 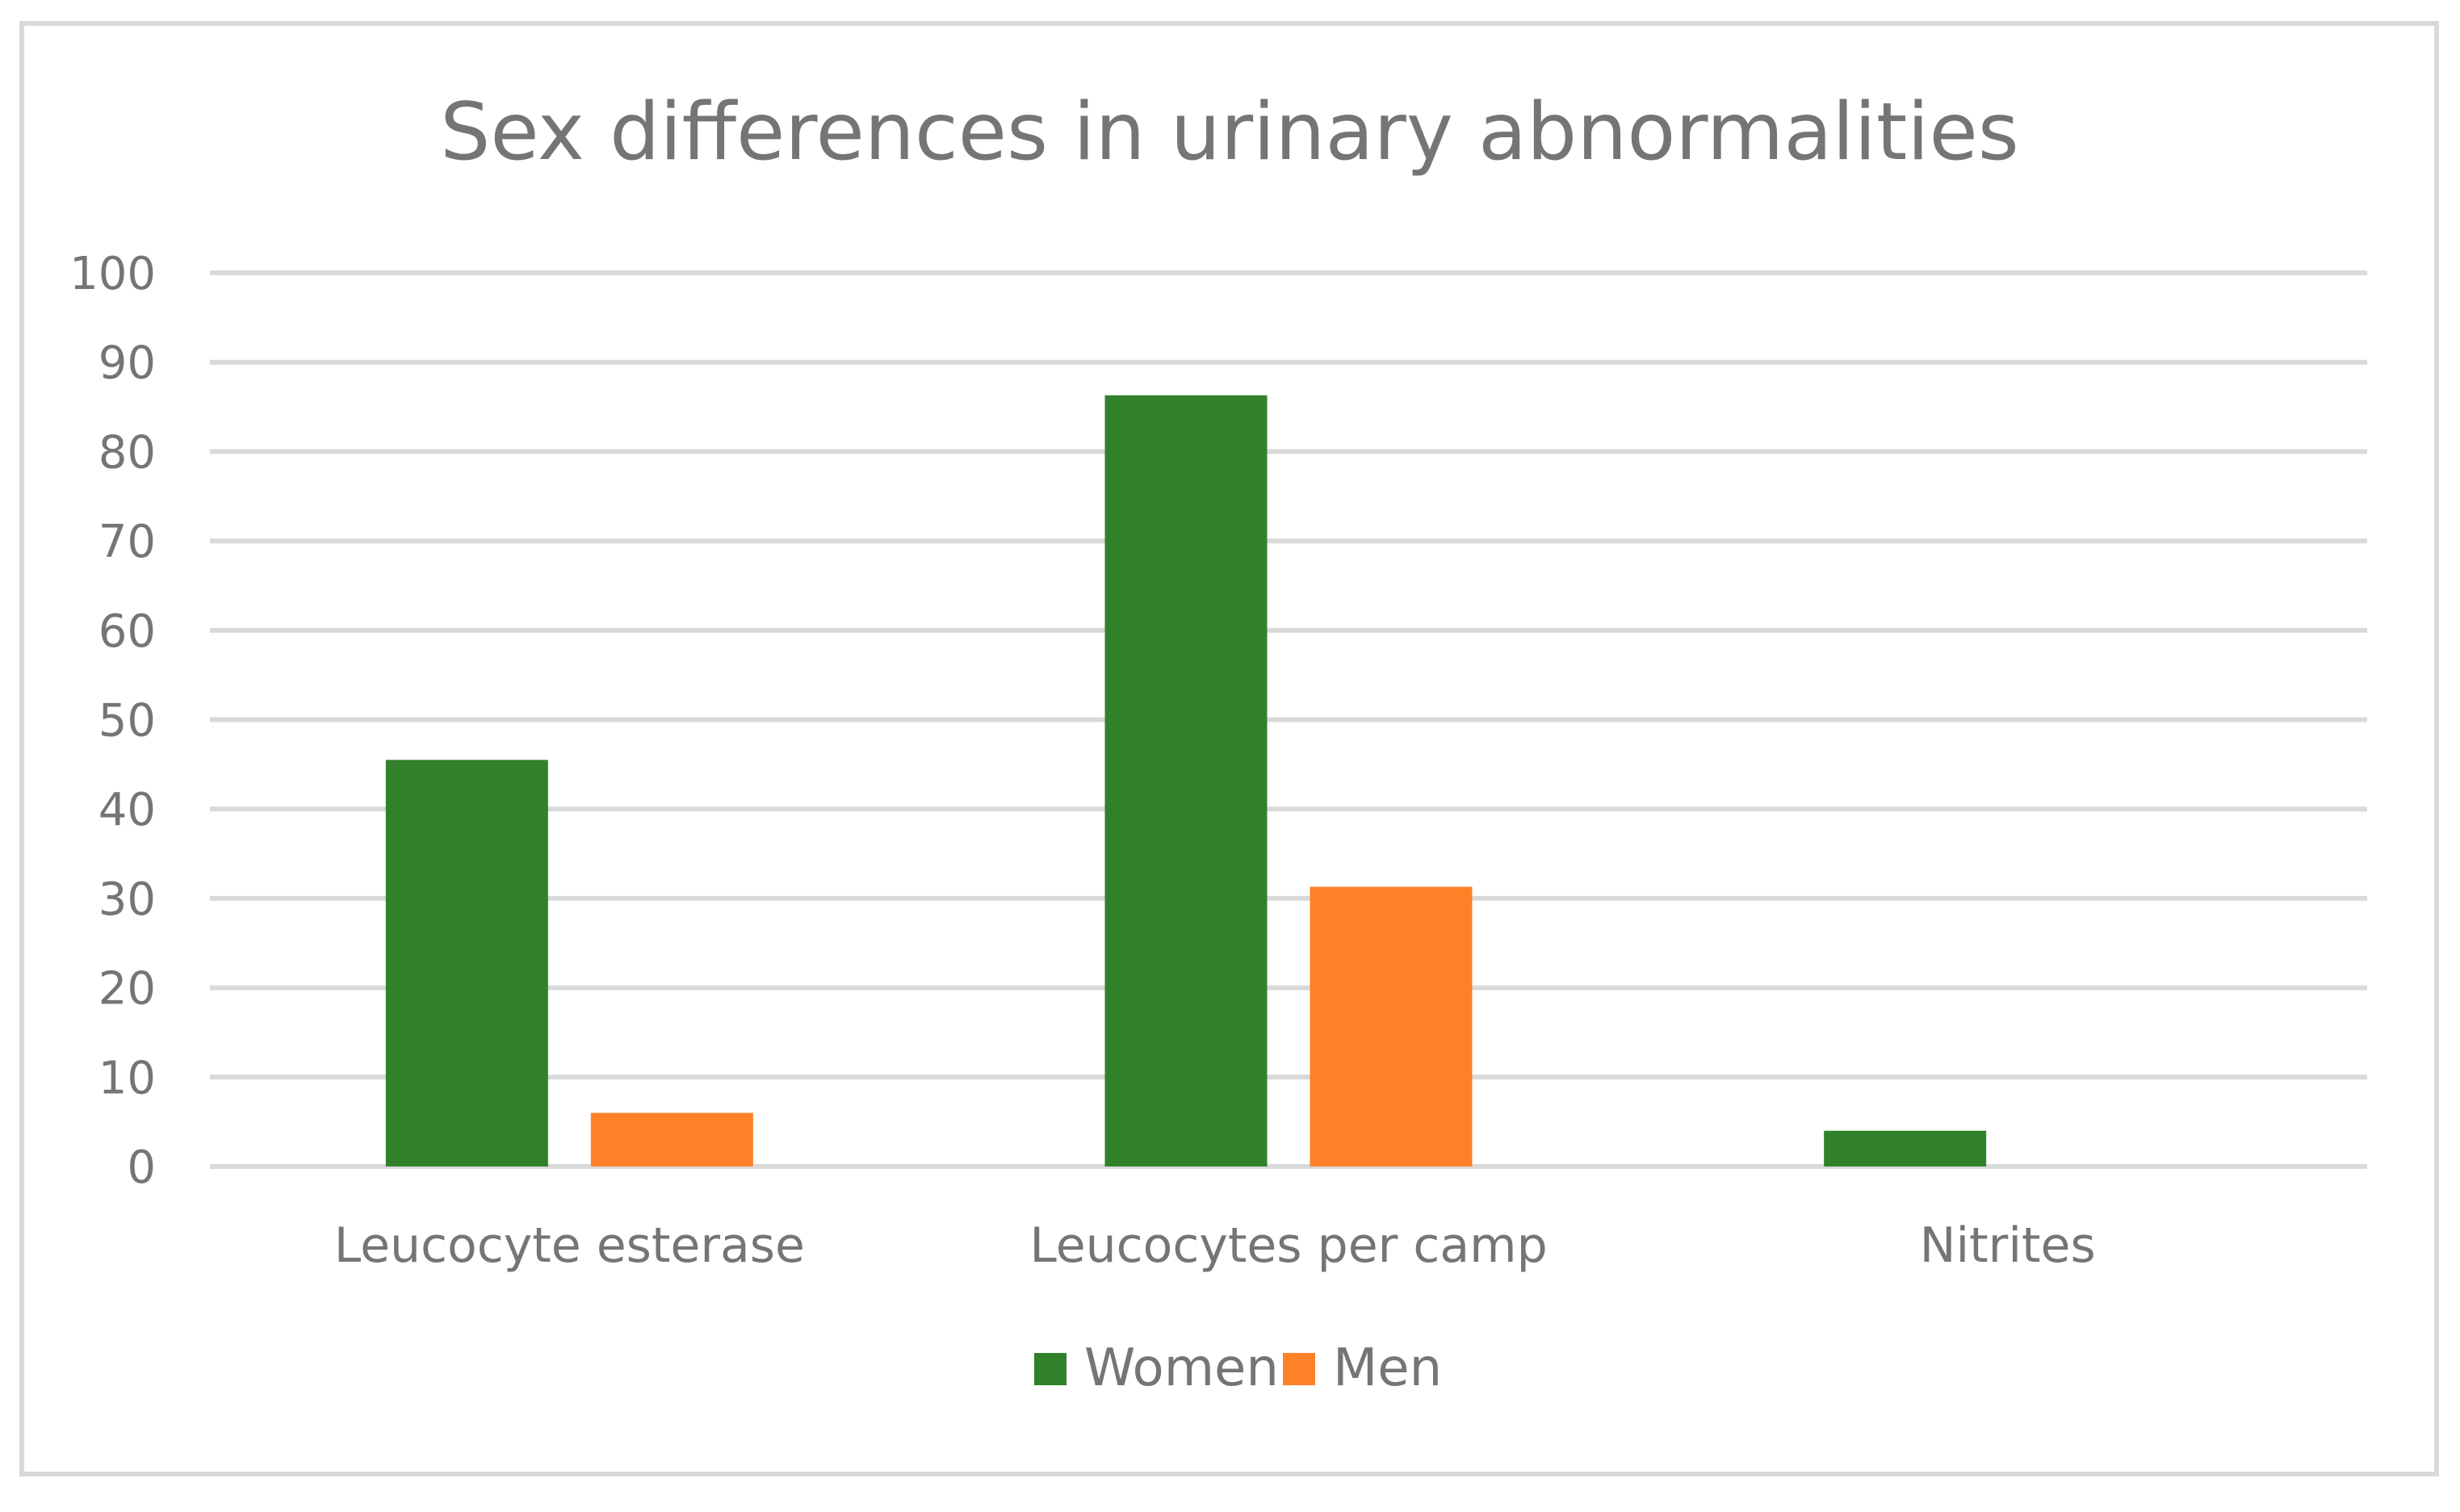 What do you see at coordinates (127, 542) in the screenshot?
I see `y-tick-label-70: 70` at bounding box center [127, 542].